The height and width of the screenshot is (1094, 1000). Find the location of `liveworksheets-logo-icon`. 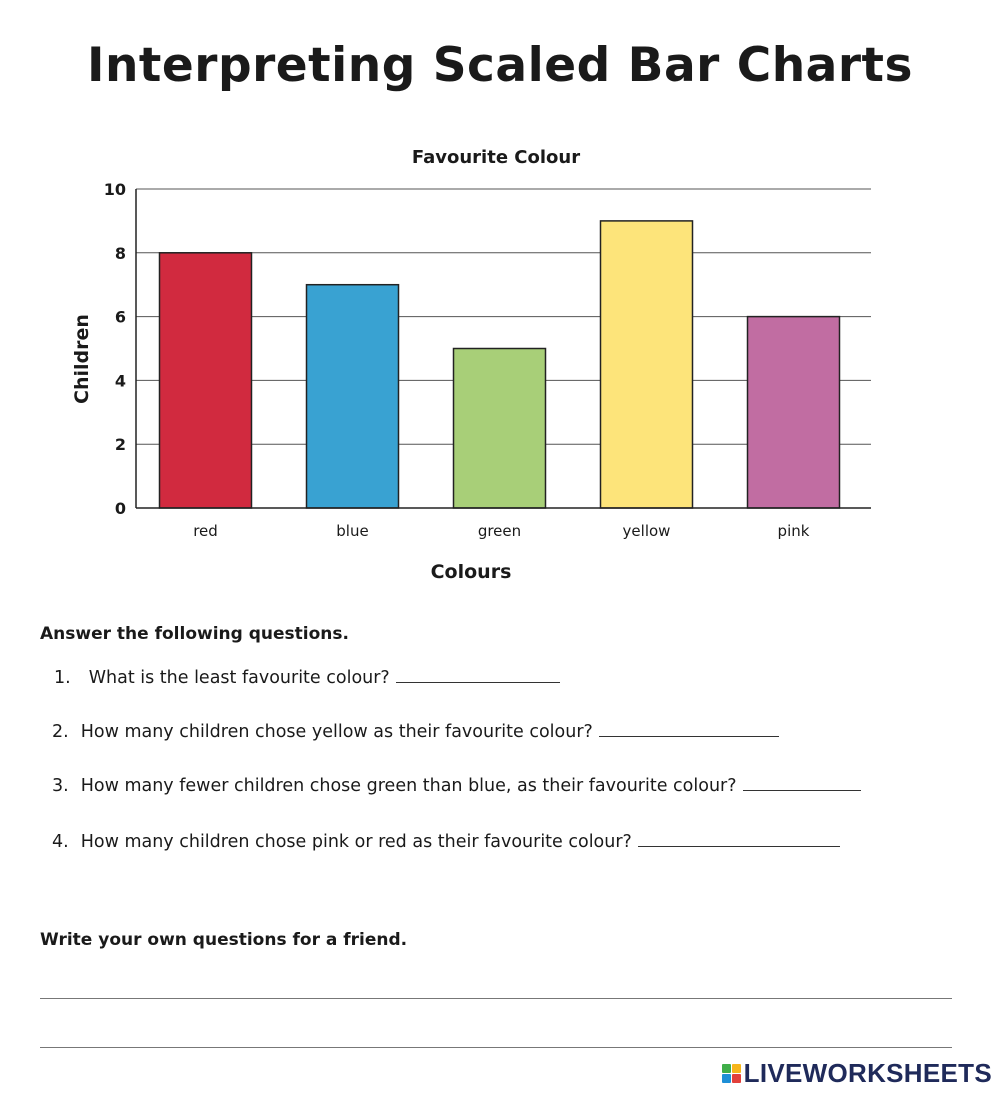

liveworksheets-logo-icon is located at coordinates (731, 1073).